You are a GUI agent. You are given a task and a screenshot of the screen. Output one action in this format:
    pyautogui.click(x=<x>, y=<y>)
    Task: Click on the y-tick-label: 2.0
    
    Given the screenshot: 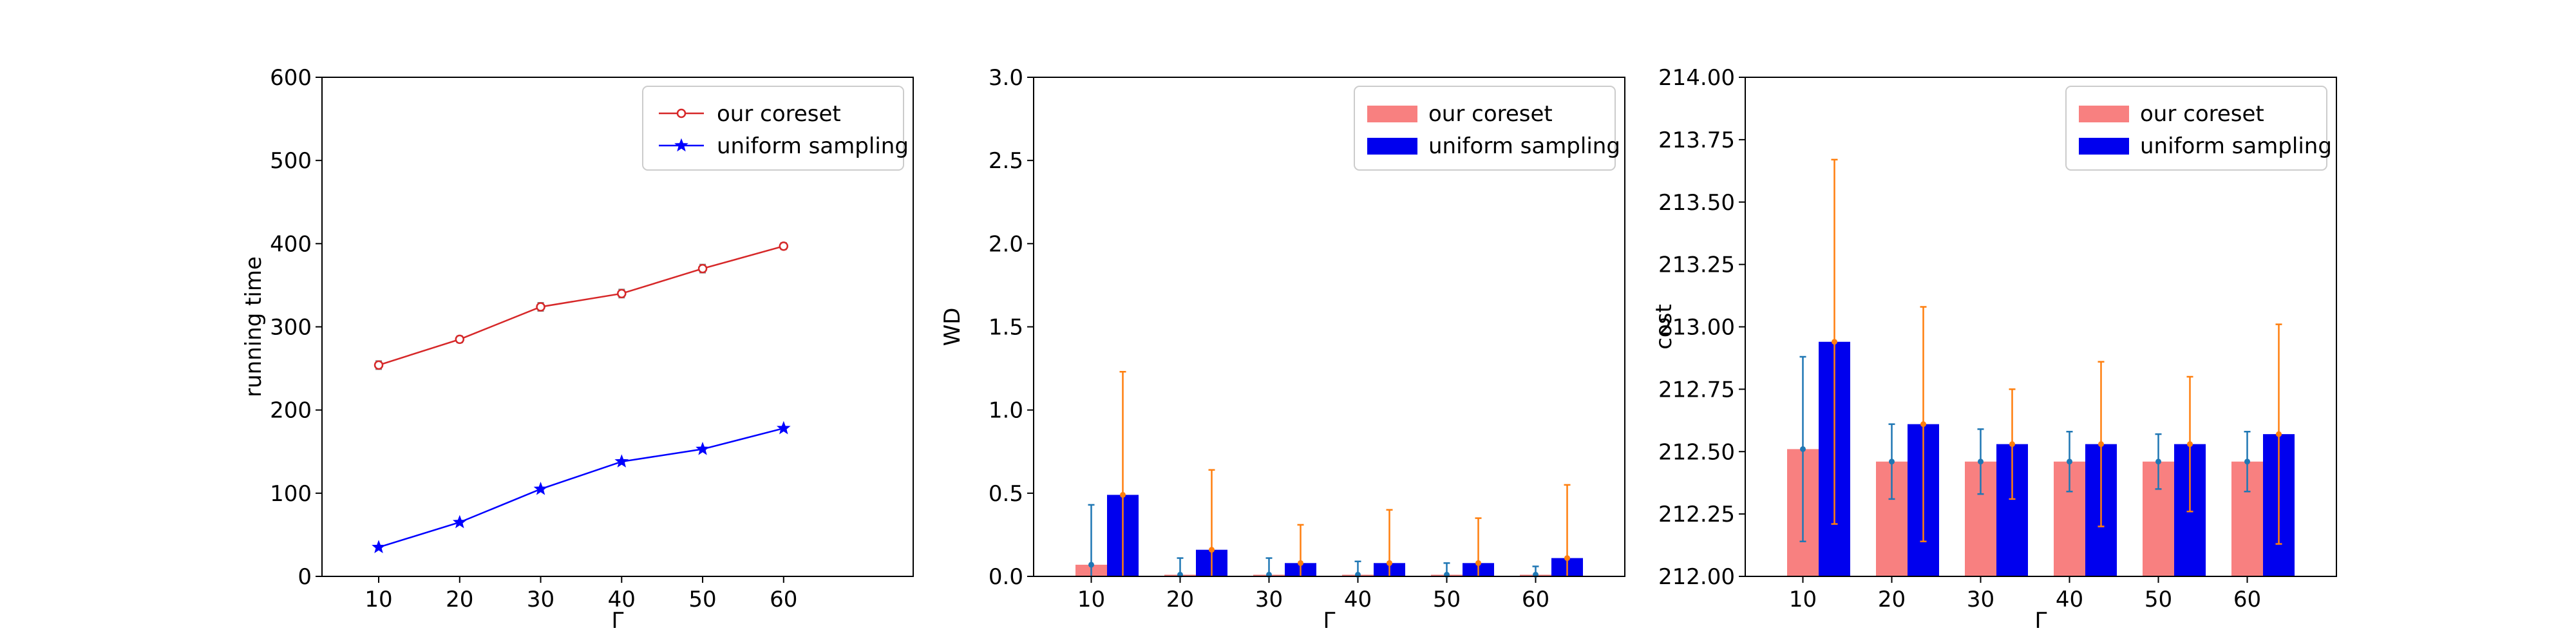 What is the action you would take?
    pyautogui.click(x=1006, y=244)
    